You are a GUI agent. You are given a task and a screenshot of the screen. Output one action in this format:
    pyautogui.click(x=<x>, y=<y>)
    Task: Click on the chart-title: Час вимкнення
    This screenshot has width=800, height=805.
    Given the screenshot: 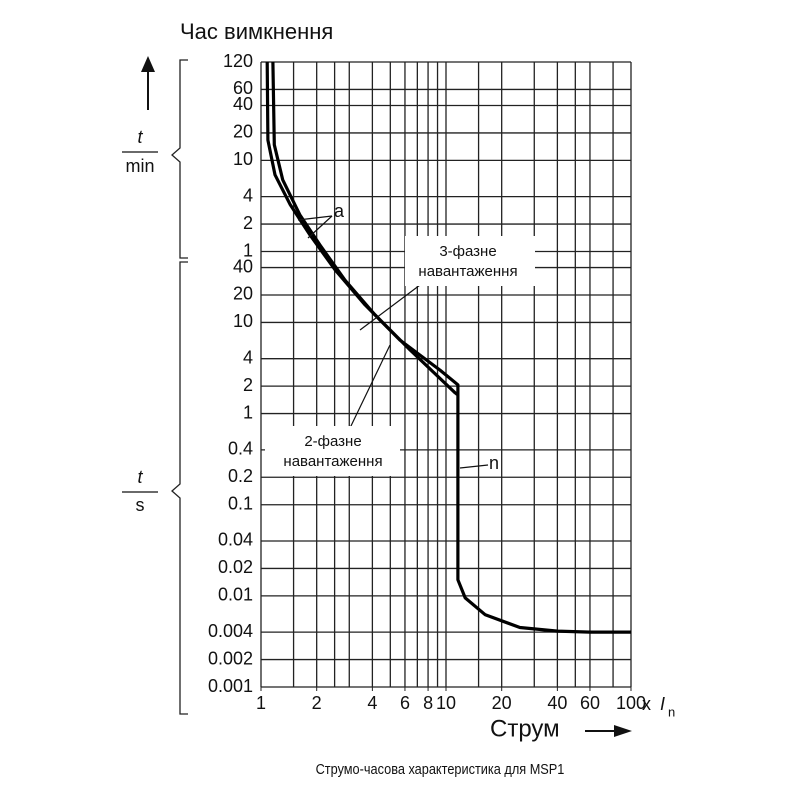 What is the action you would take?
    pyautogui.click(x=256, y=31)
    